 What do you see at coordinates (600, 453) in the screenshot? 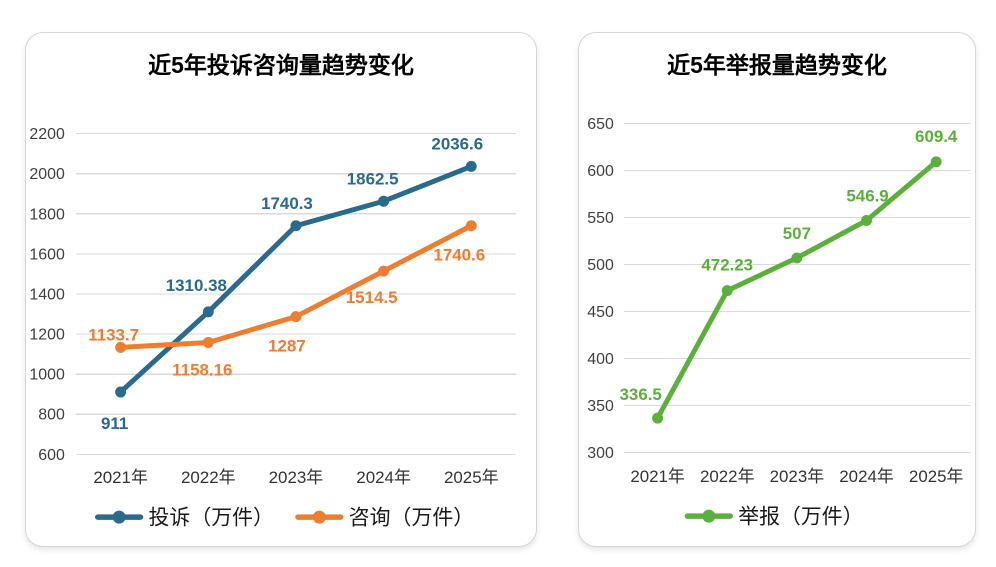
I see `y-axis-tick-label: 300` at bounding box center [600, 453].